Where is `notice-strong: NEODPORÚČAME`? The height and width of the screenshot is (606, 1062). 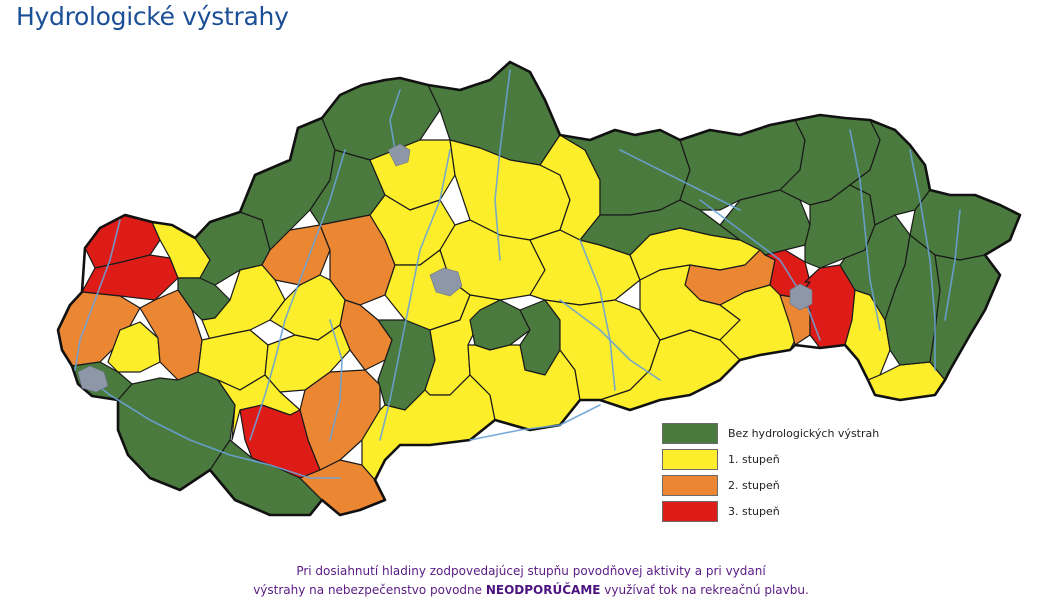 notice-strong: NEODPORÚČAME is located at coordinates (543, 590).